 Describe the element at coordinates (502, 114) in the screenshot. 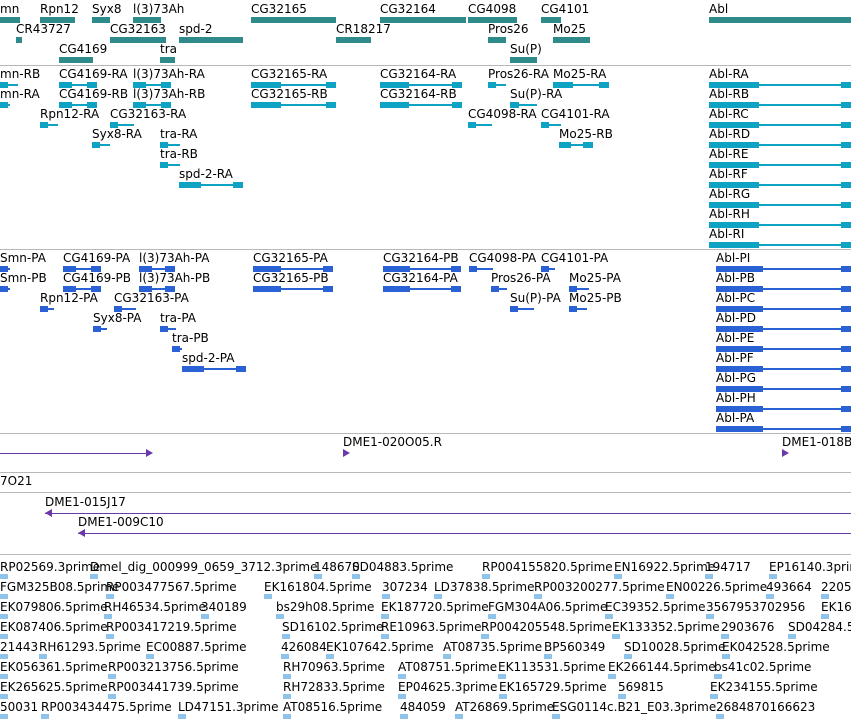

I see `transcript-label: CG4098-RA` at that location.